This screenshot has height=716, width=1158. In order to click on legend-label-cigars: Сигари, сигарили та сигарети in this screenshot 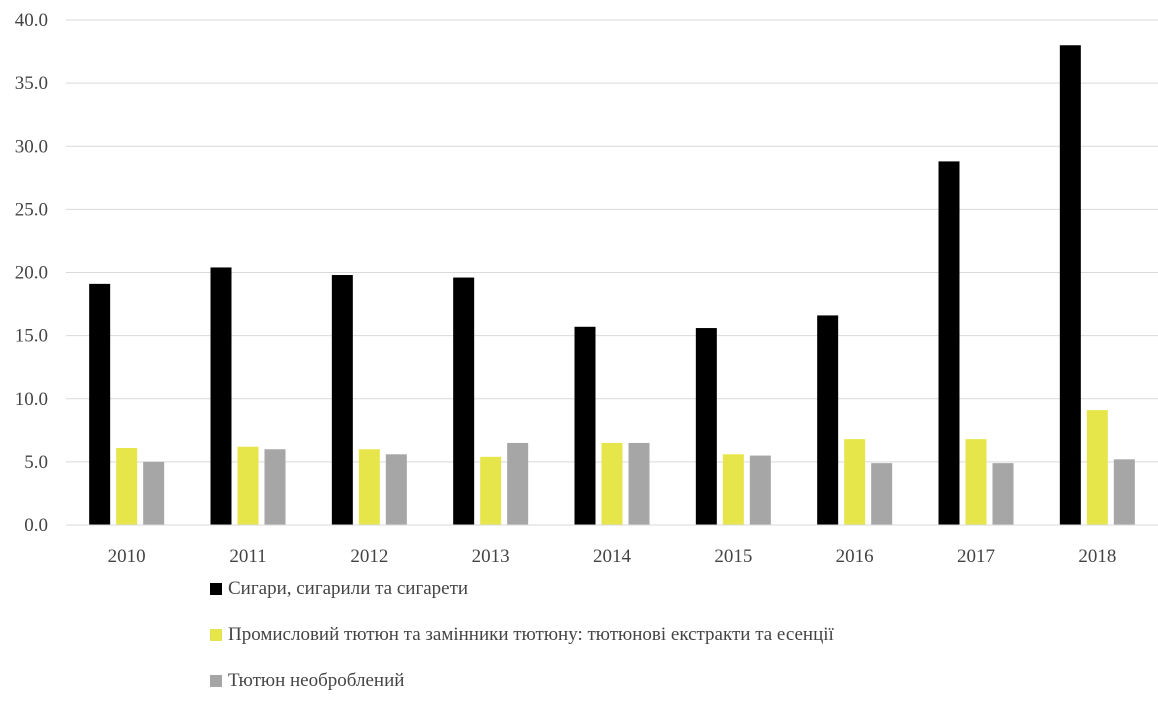, I will do `click(348, 588)`.